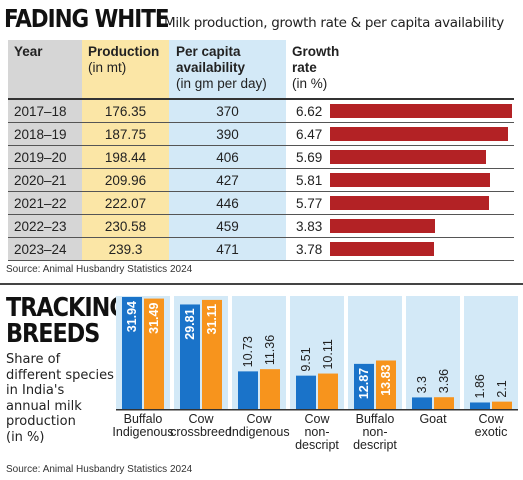 The image size is (523, 480). I want to click on production-column-bg, so click(125, 150).